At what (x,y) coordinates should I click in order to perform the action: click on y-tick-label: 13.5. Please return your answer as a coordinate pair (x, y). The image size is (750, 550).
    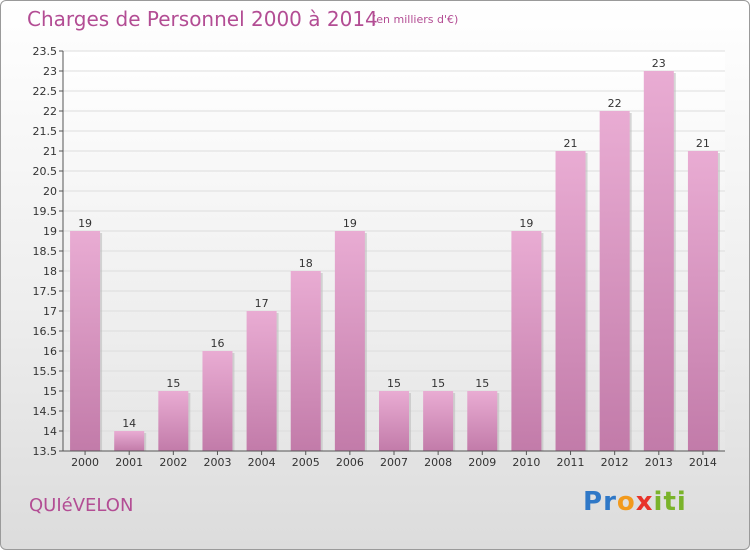
    Looking at the image, I should click on (45, 451).